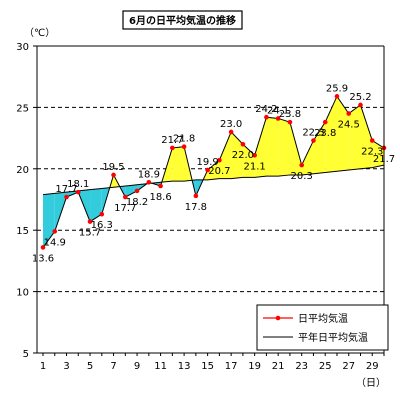  I want to click on legend-marker-daily, so click(278, 318).